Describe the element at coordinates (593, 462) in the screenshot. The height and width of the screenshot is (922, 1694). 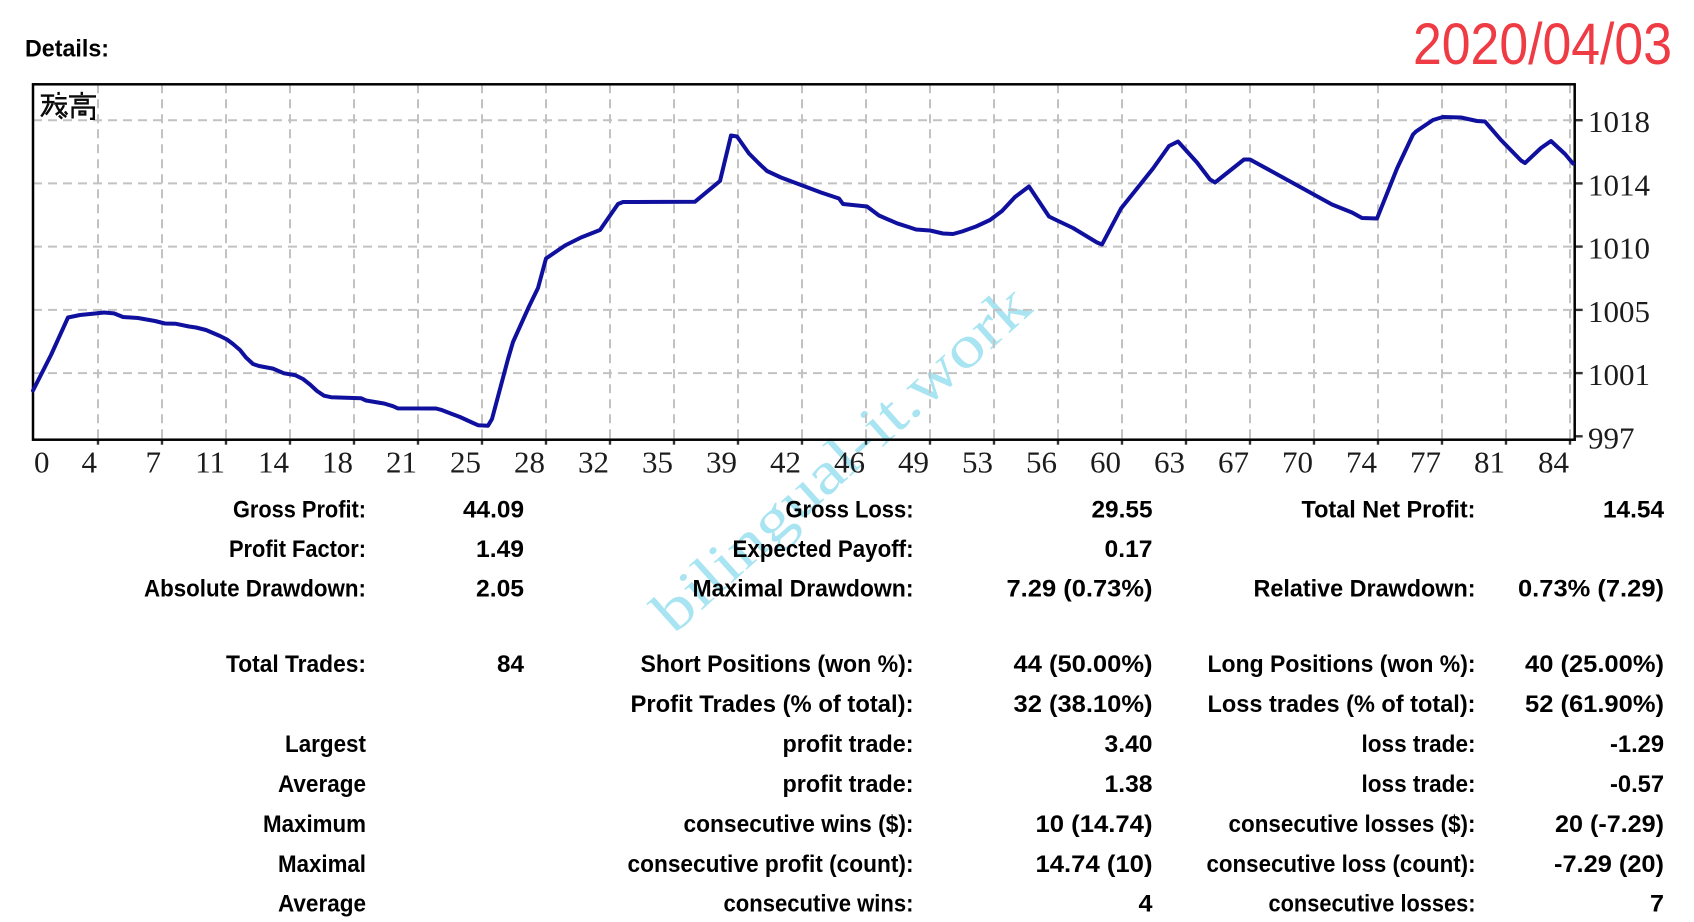
I see `svg-text: 32` at that location.